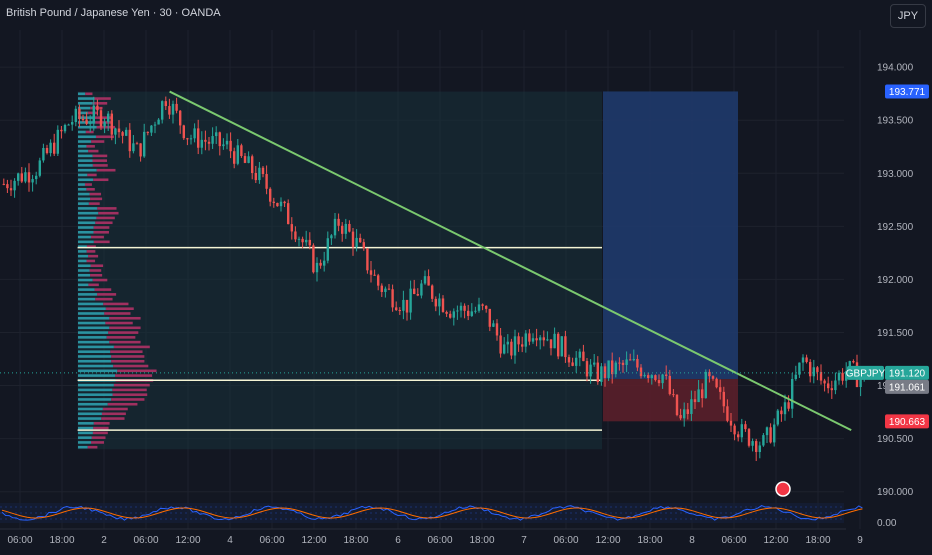 The width and height of the screenshot is (932, 555). What do you see at coordinates (783, 489) in the screenshot?
I see `event-flag-icon` at bounding box center [783, 489].